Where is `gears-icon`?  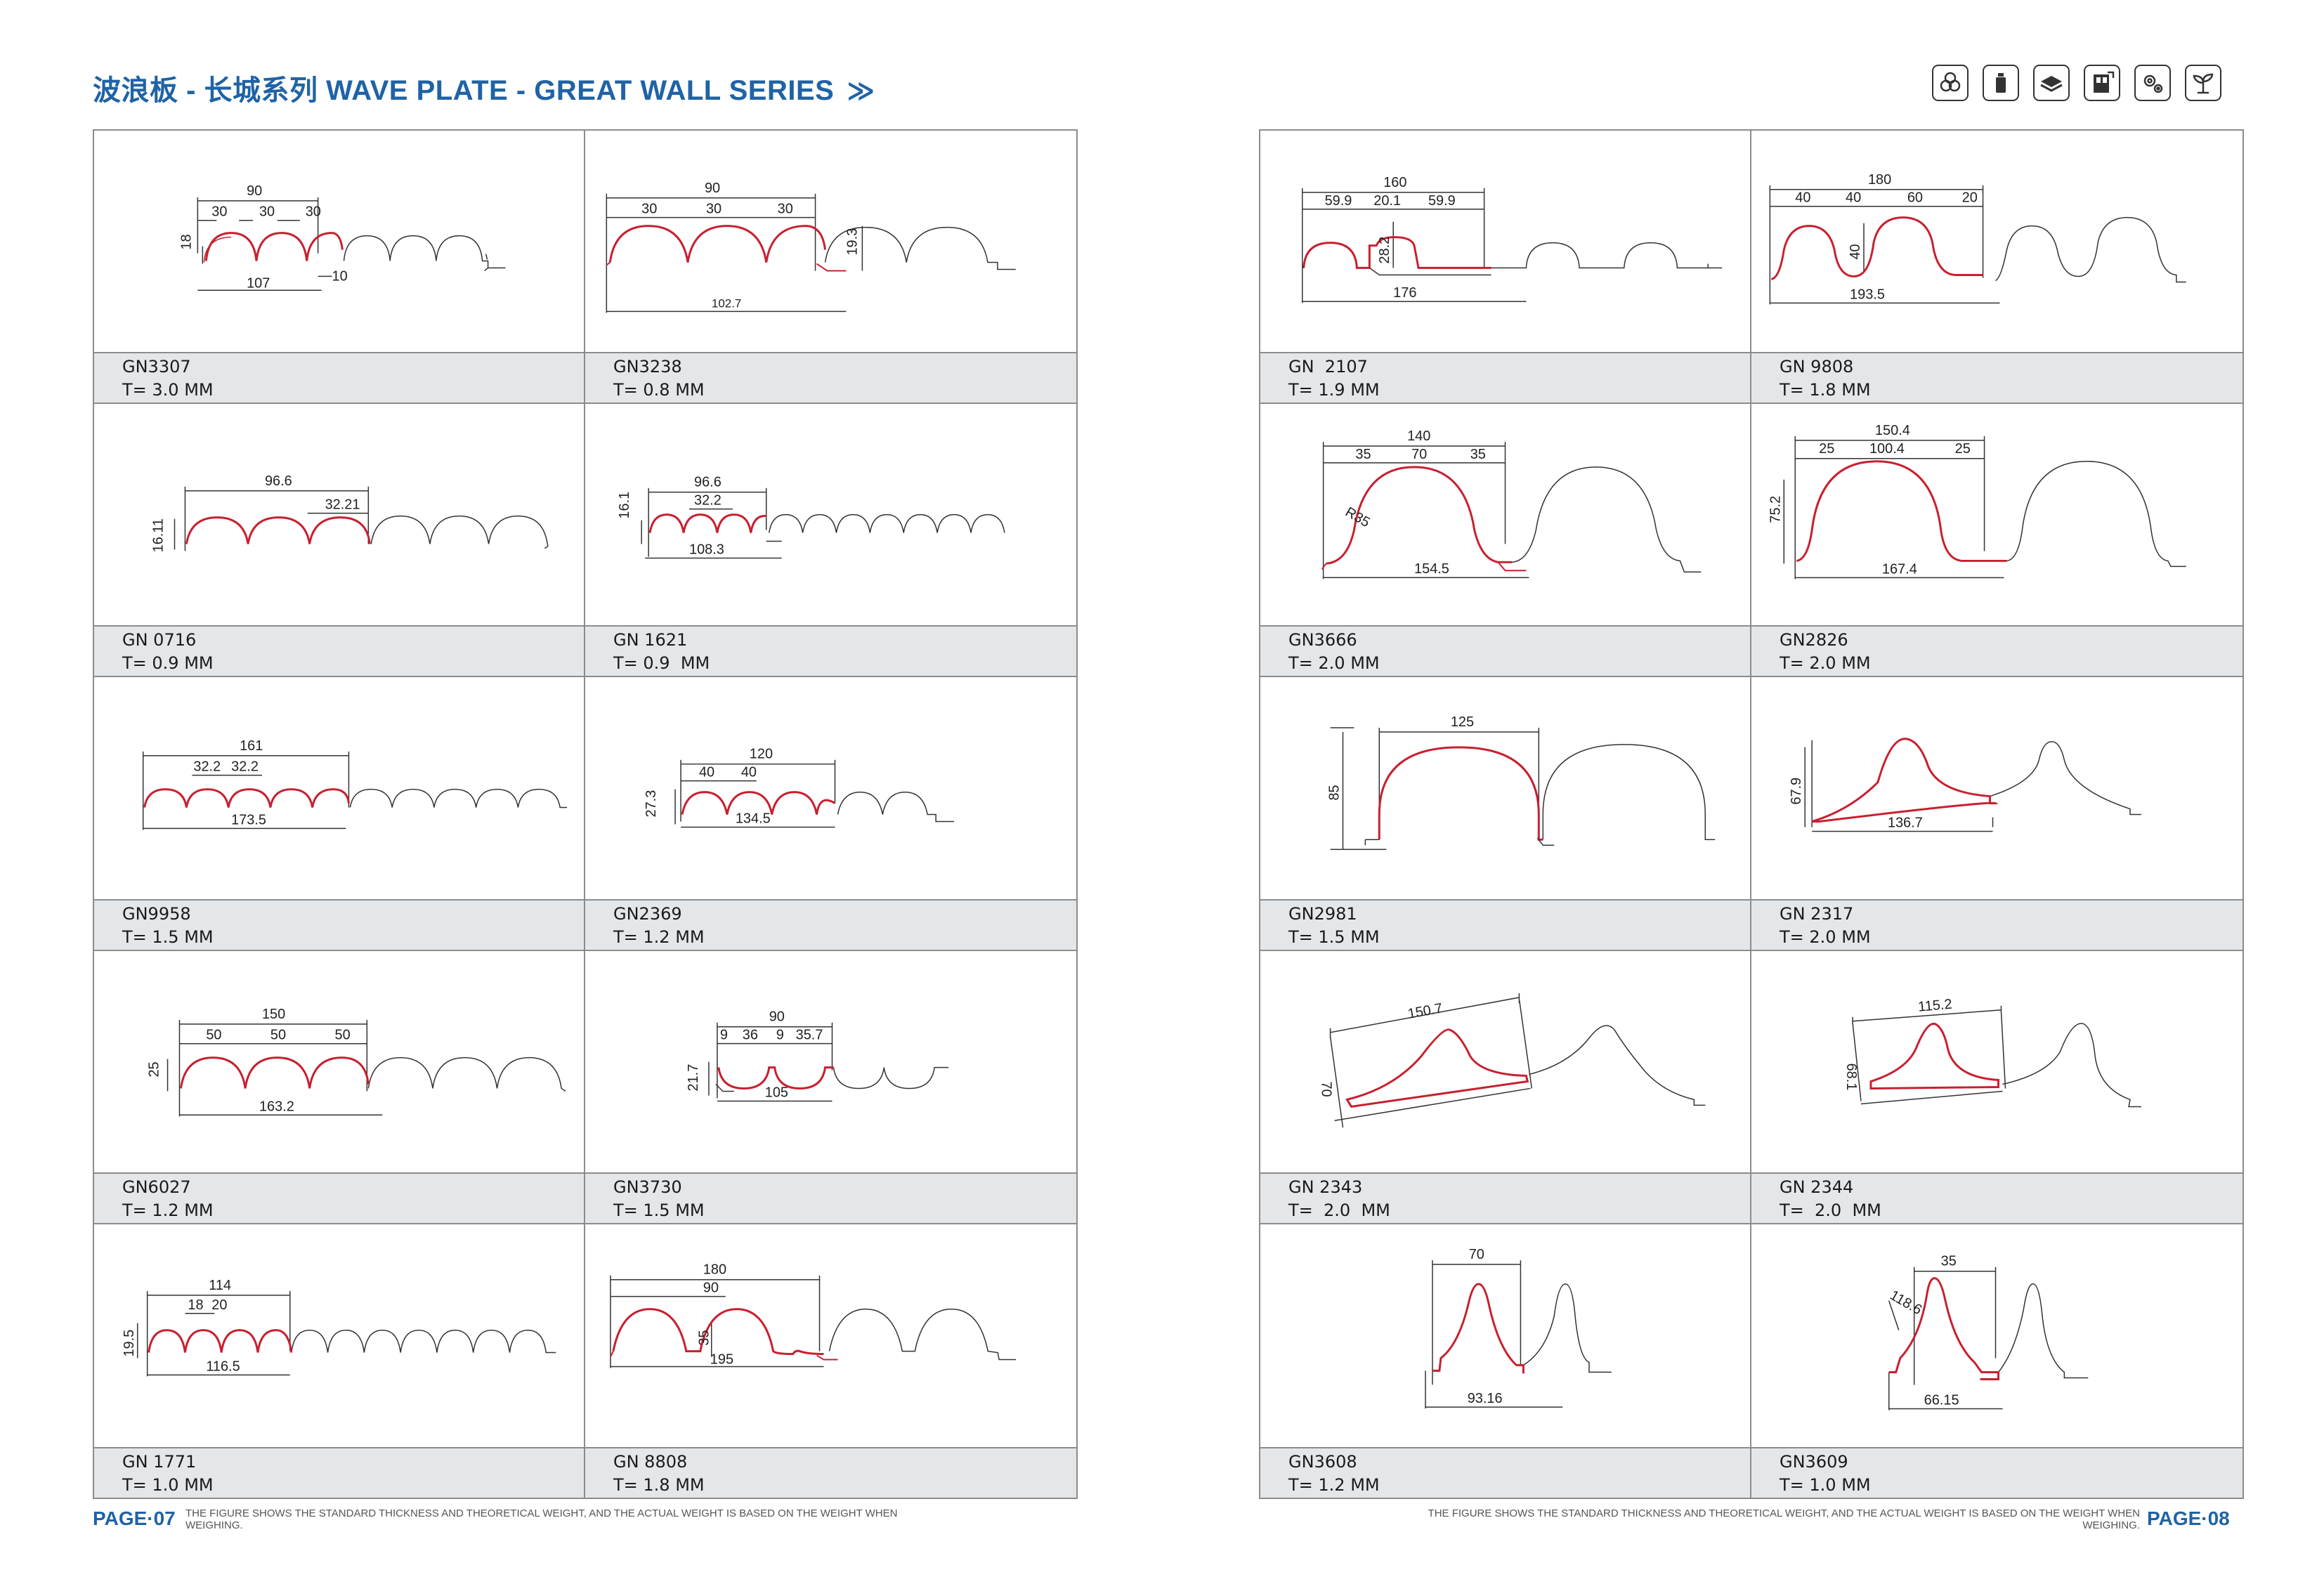 gears-icon is located at coordinates (2152, 83).